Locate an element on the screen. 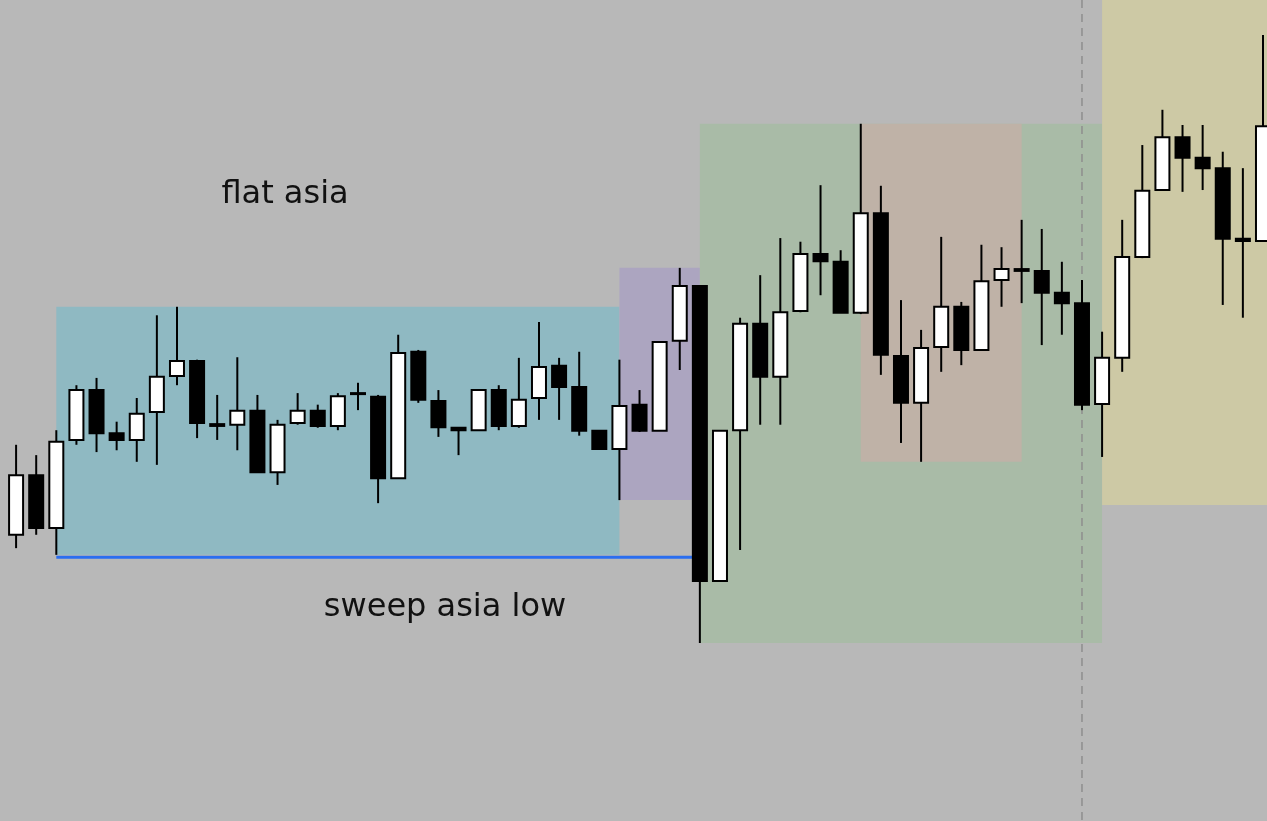 This screenshot has height=821, width=1267. annotation: flat asia is located at coordinates (285, 192).